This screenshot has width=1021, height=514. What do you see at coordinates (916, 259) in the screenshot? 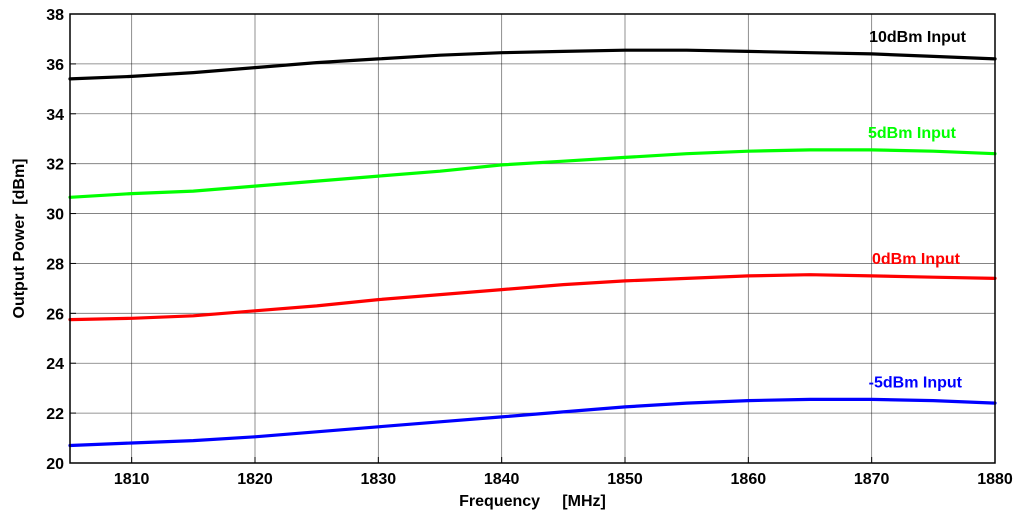
I see `series-label-2: 0dBm Input` at bounding box center [916, 259].